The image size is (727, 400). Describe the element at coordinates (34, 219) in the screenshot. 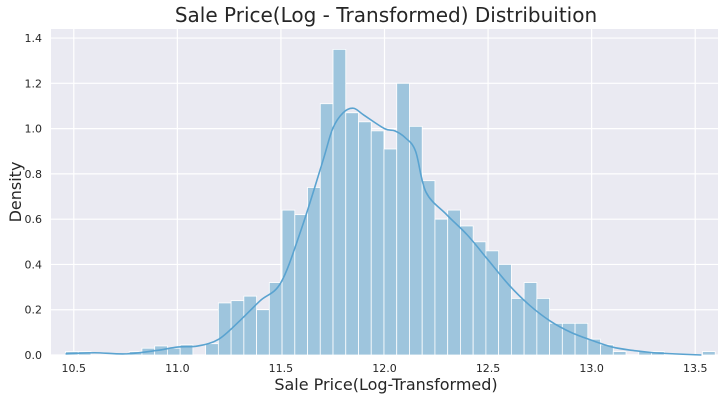

I see `y-tick-label: 0.6` at that location.